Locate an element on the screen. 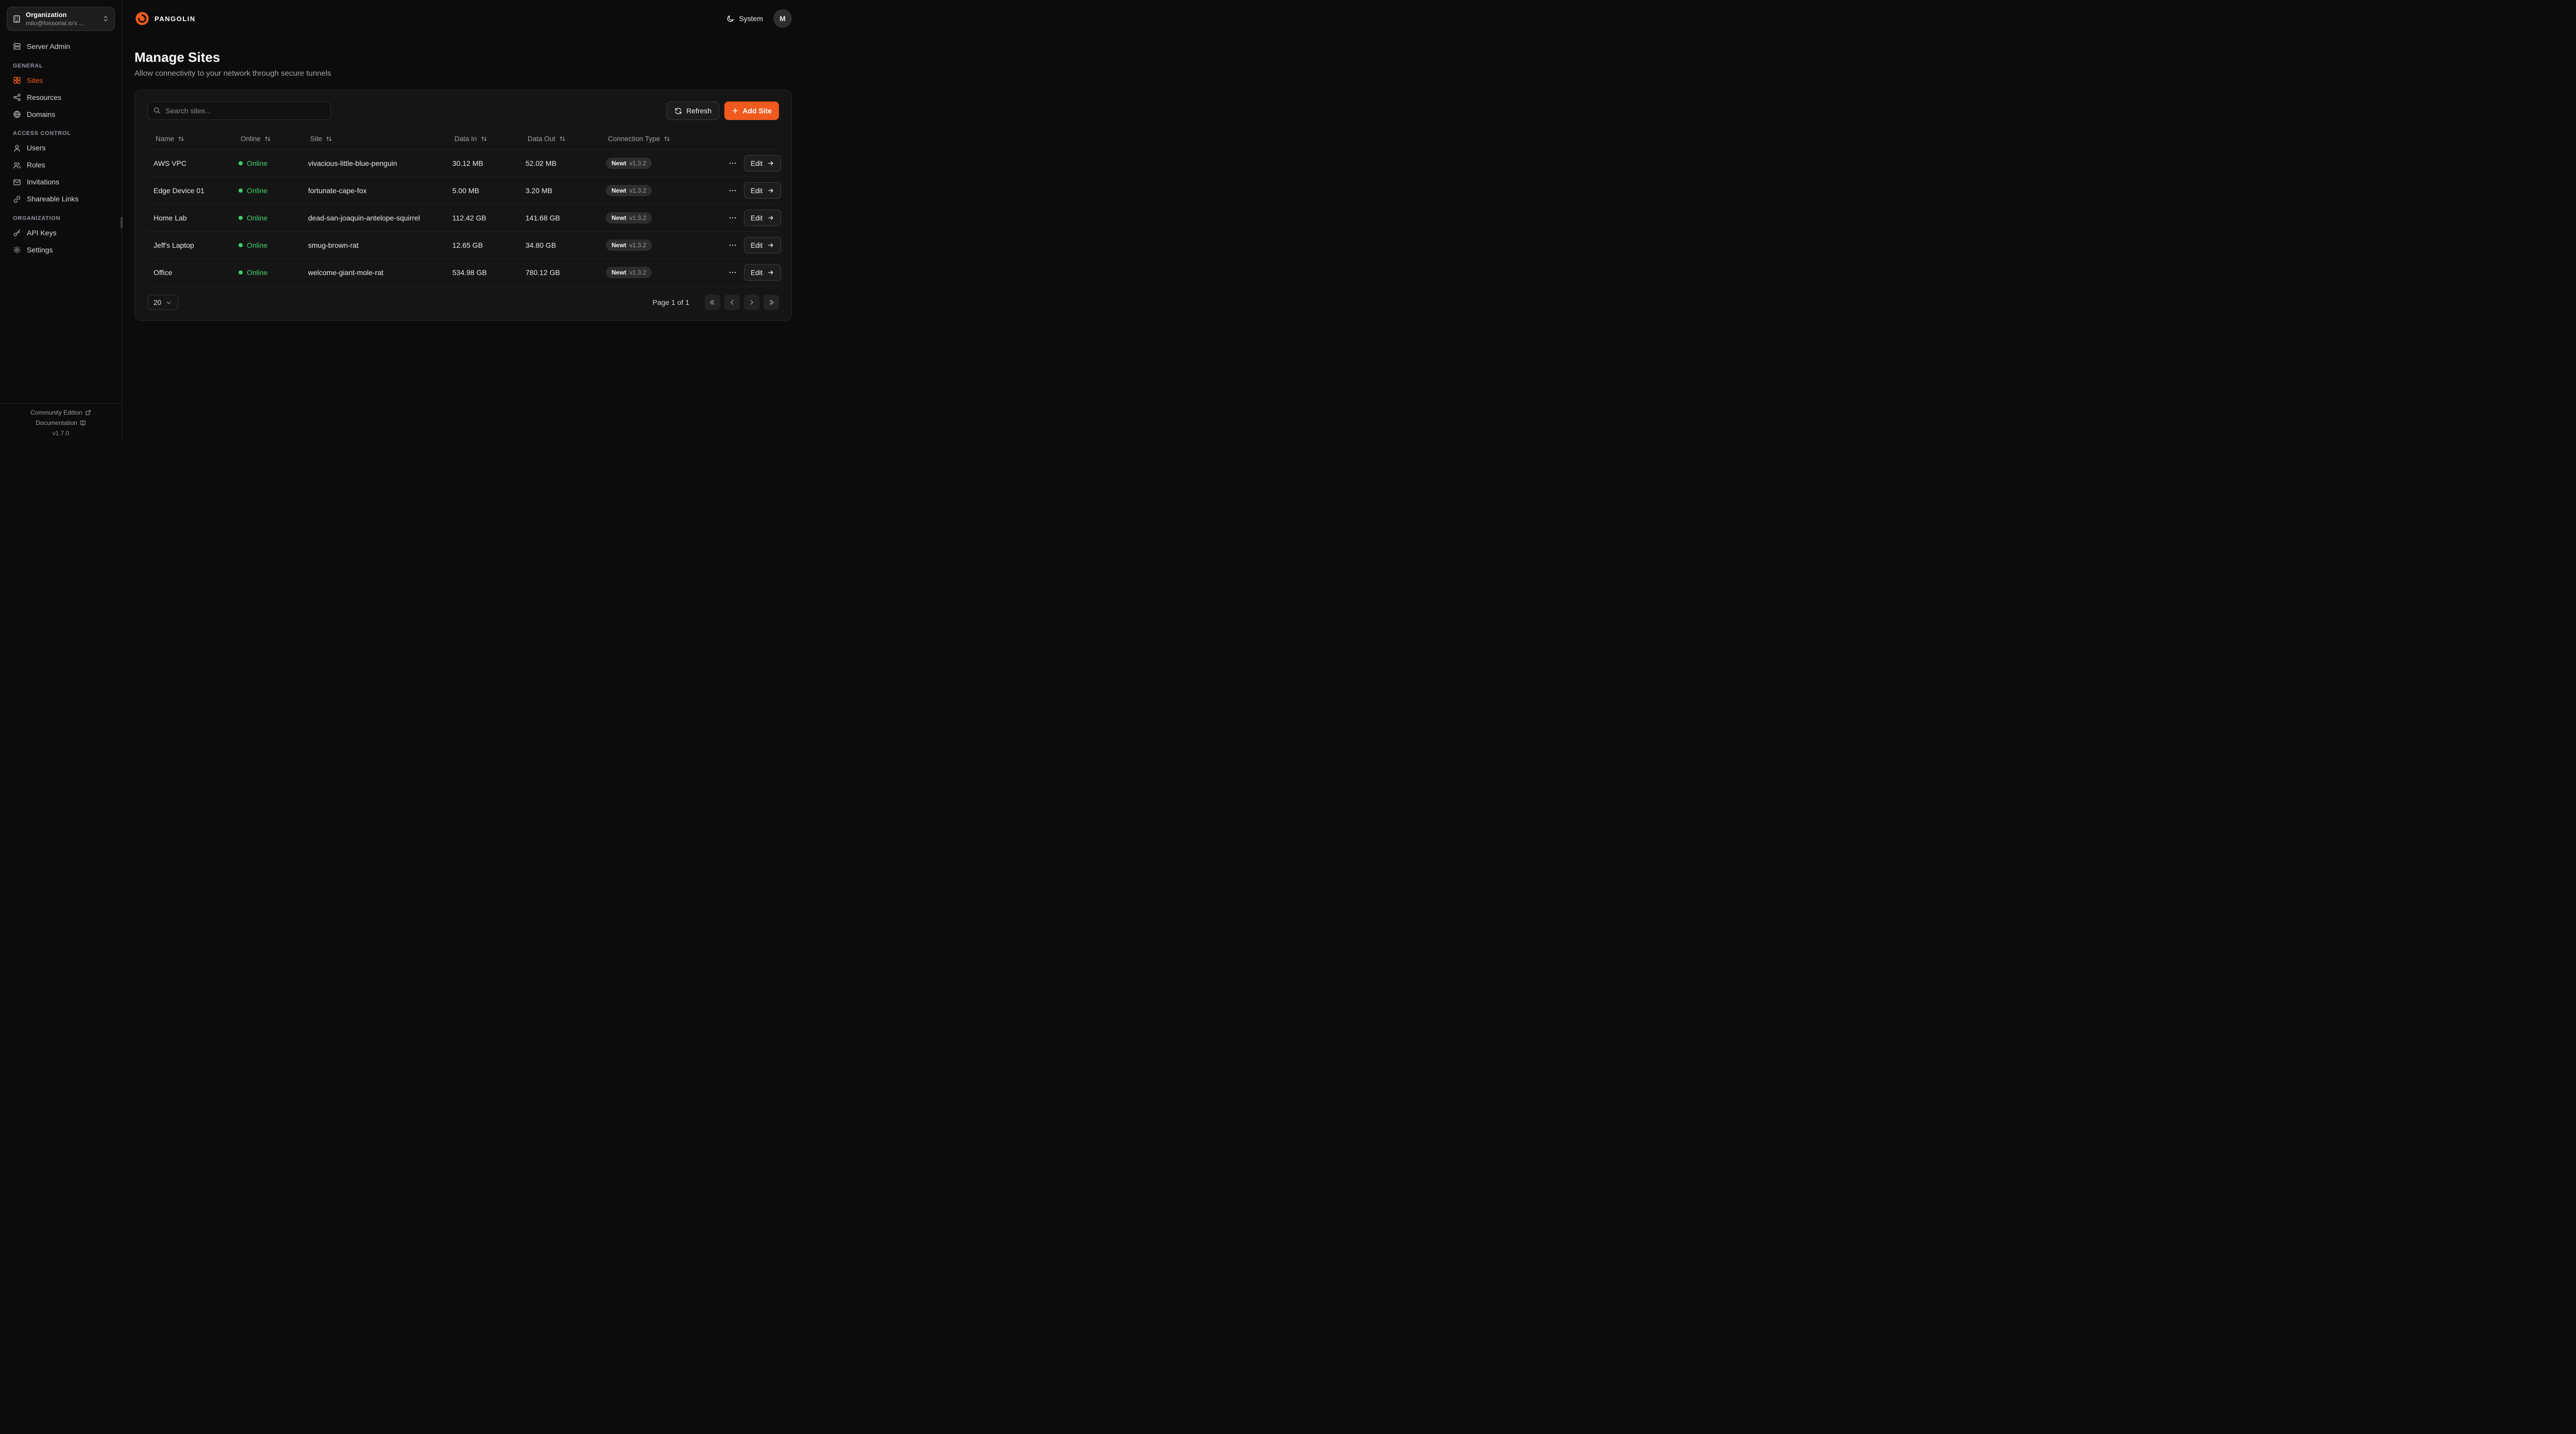  section-heading-organization: ORGANIZATION is located at coordinates (37, 218).